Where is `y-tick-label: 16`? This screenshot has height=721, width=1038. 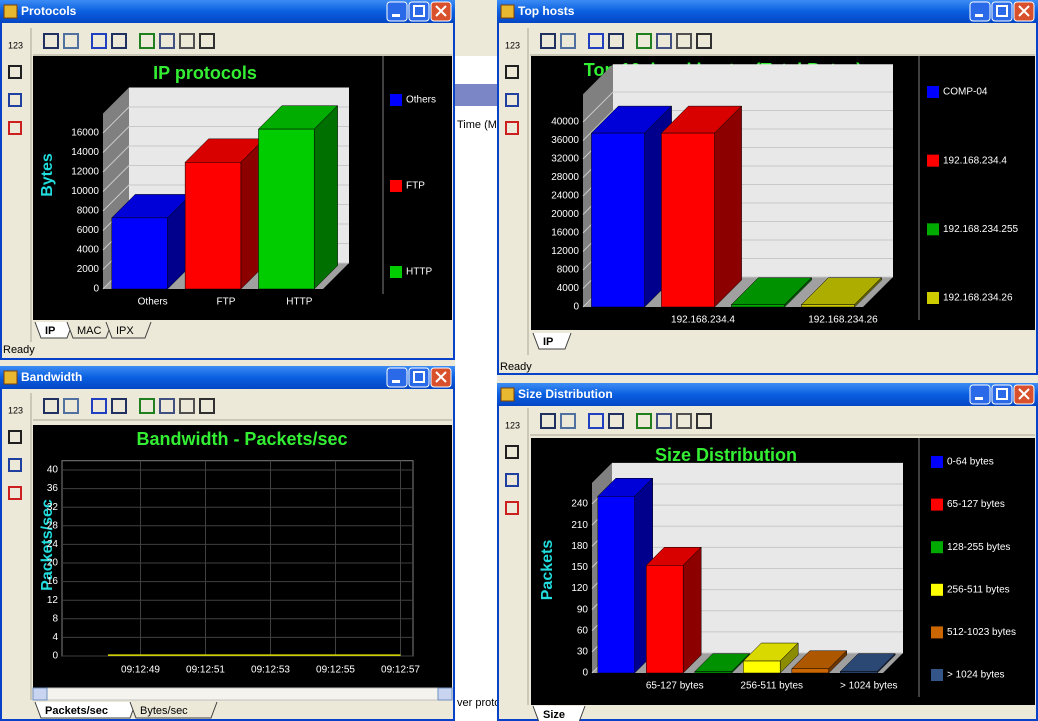 y-tick-label: 16 is located at coordinates (53, 581).